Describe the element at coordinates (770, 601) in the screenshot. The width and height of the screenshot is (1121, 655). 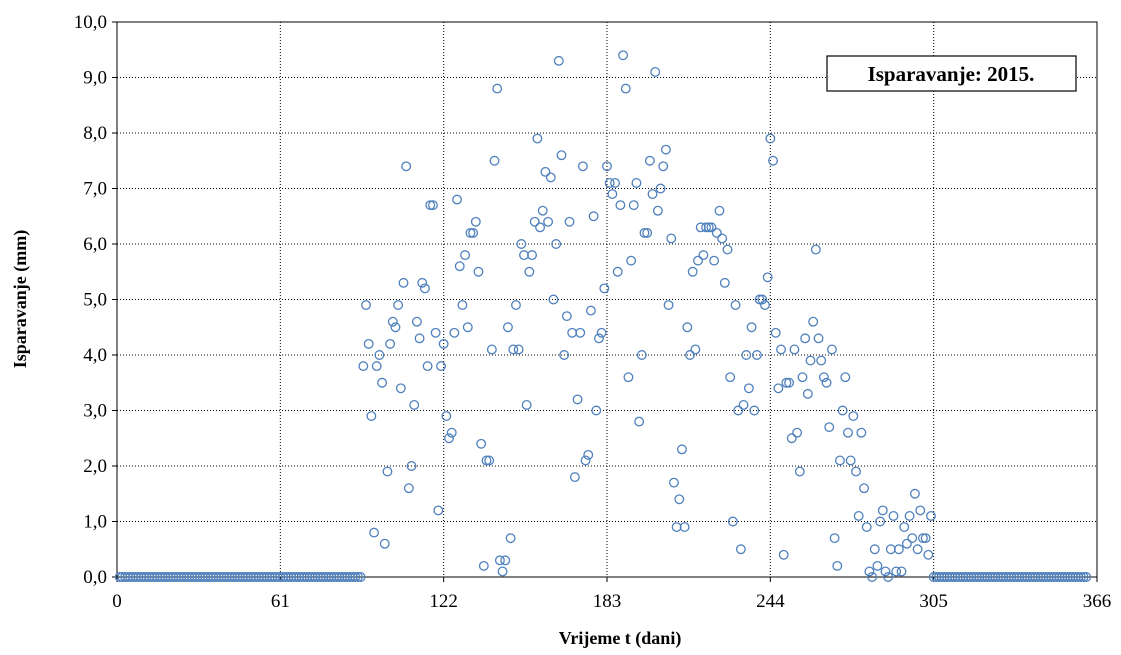
I see `x-tick-label: 244` at that location.